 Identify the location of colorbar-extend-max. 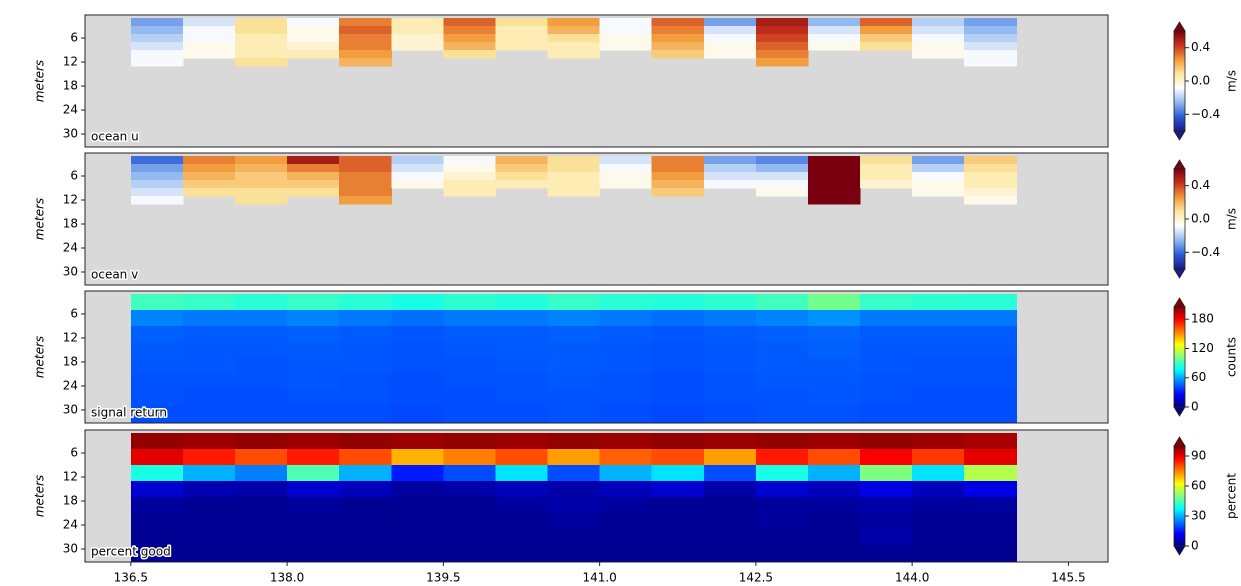
(1179, 164).